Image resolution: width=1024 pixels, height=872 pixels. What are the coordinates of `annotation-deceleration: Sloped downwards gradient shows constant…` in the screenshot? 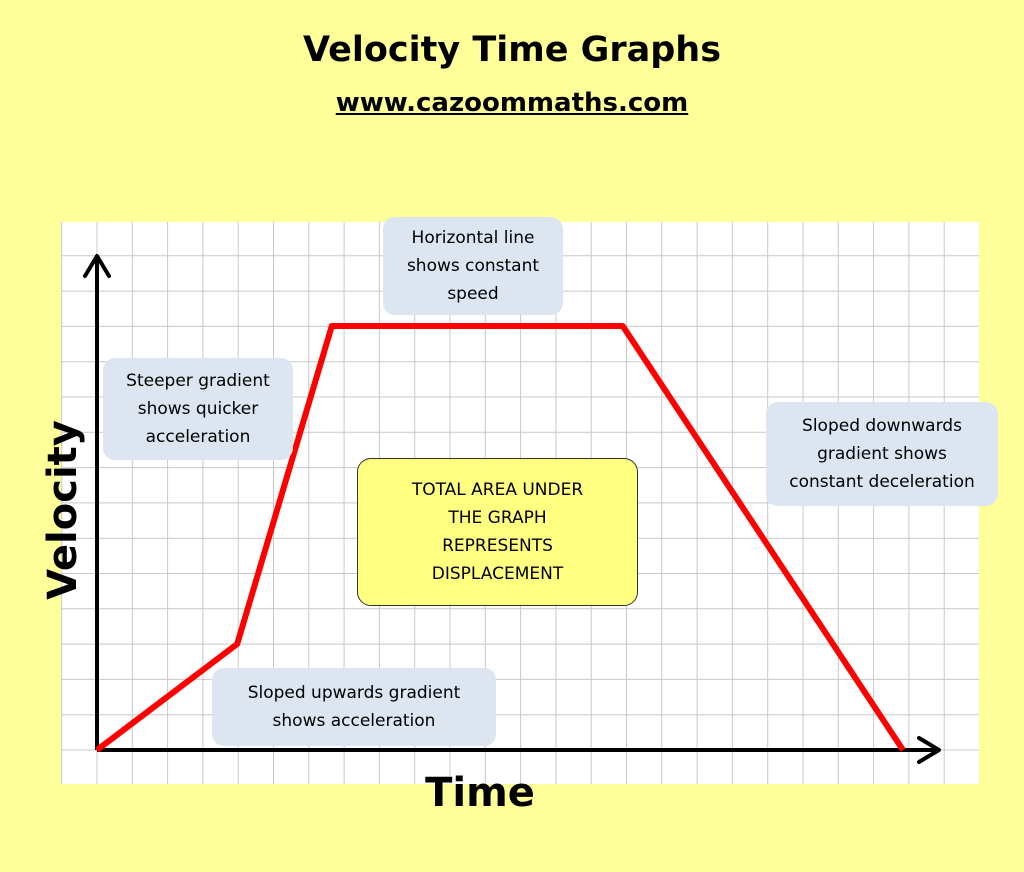 It's located at (882, 454).